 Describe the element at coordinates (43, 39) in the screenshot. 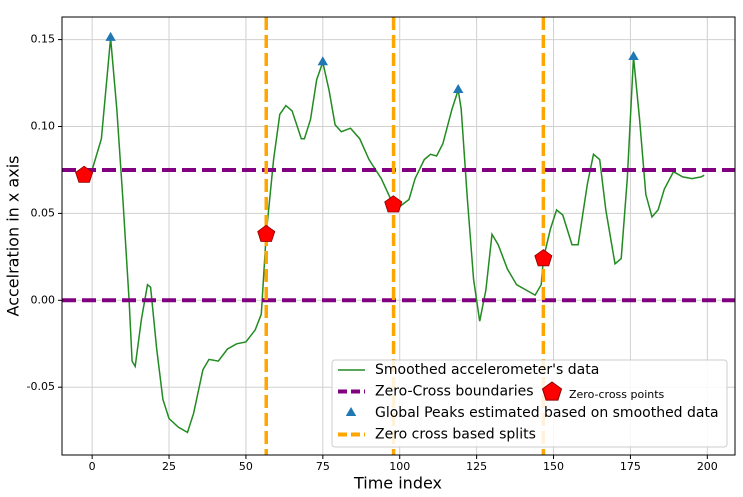

I see `y-tick-label: 0.15` at that location.